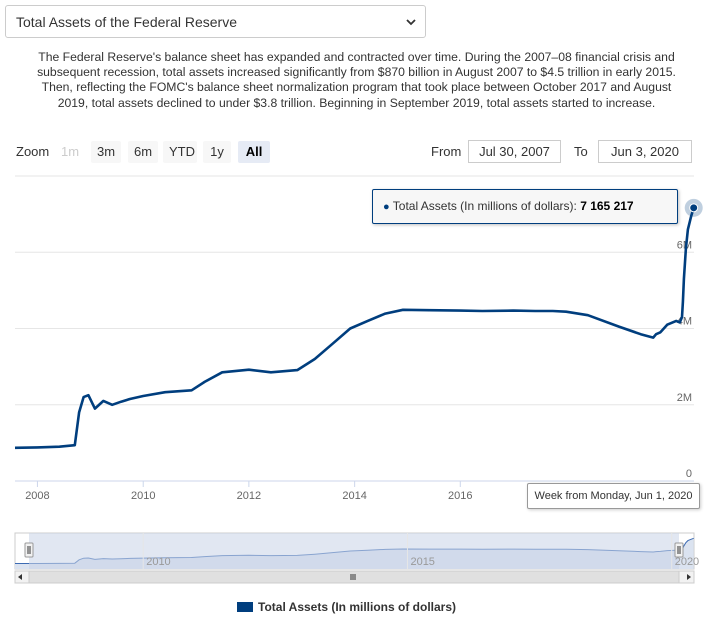 Image resolution: width=713 pixels, height=620 pixels. Describe the element at coordinates (613, 496) in the screenshot. I see `x-axis-tooltip: Week from Monday, Jun 1, 2020` at that location.